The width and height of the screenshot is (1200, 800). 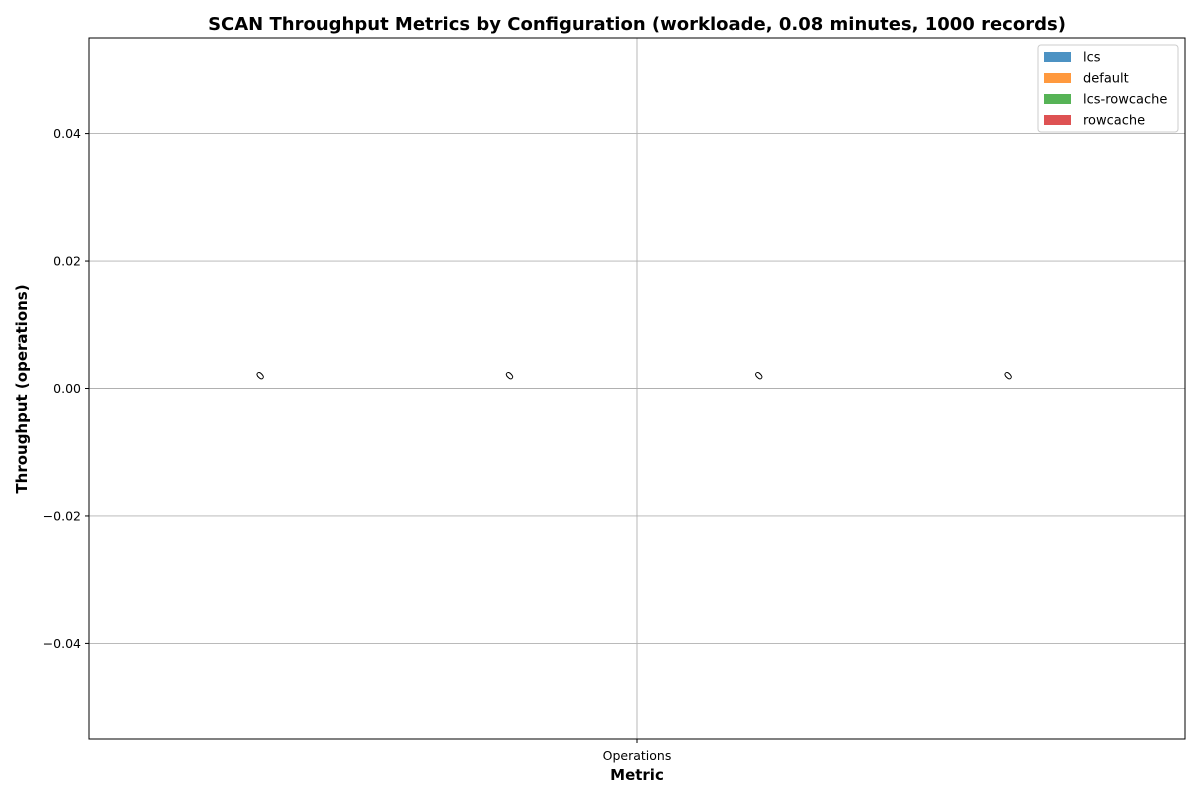 What do you see at coordinates (637, 755) in the screenshot?
I see `x-tick-label: Operations` at bounding box center [637, 755].